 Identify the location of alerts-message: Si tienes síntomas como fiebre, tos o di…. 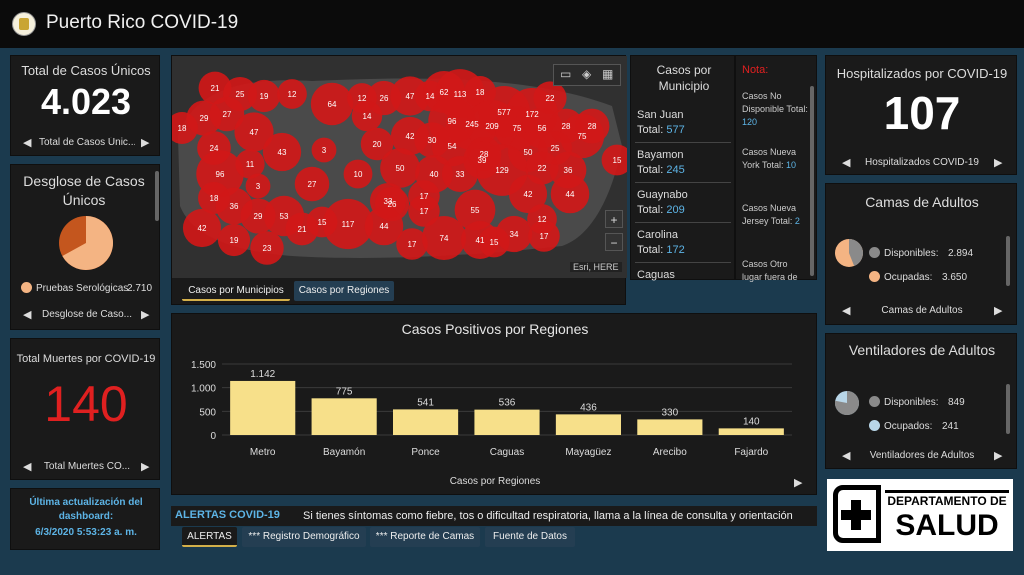
(548, 516).